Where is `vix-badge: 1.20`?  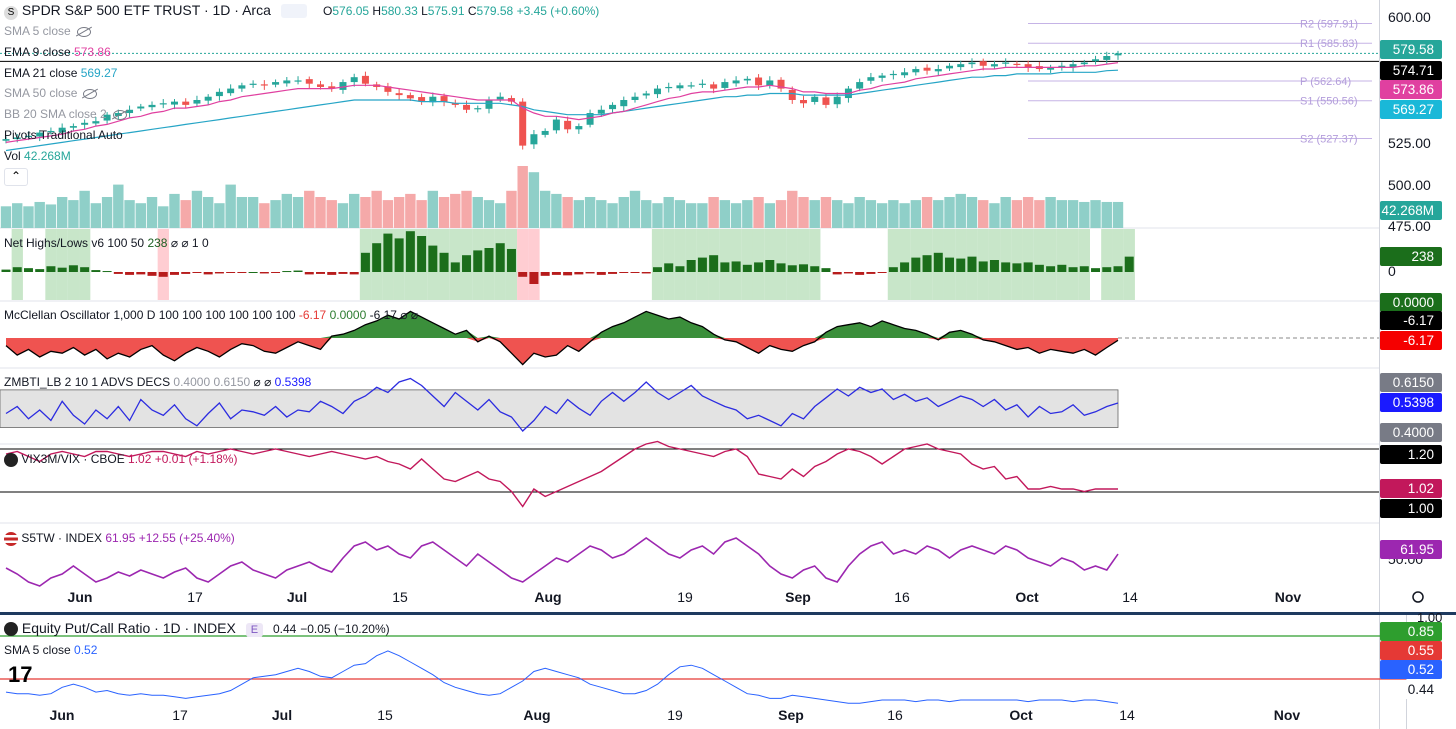 vix-badge: 1.20 is located at coordinates (1411, 454).